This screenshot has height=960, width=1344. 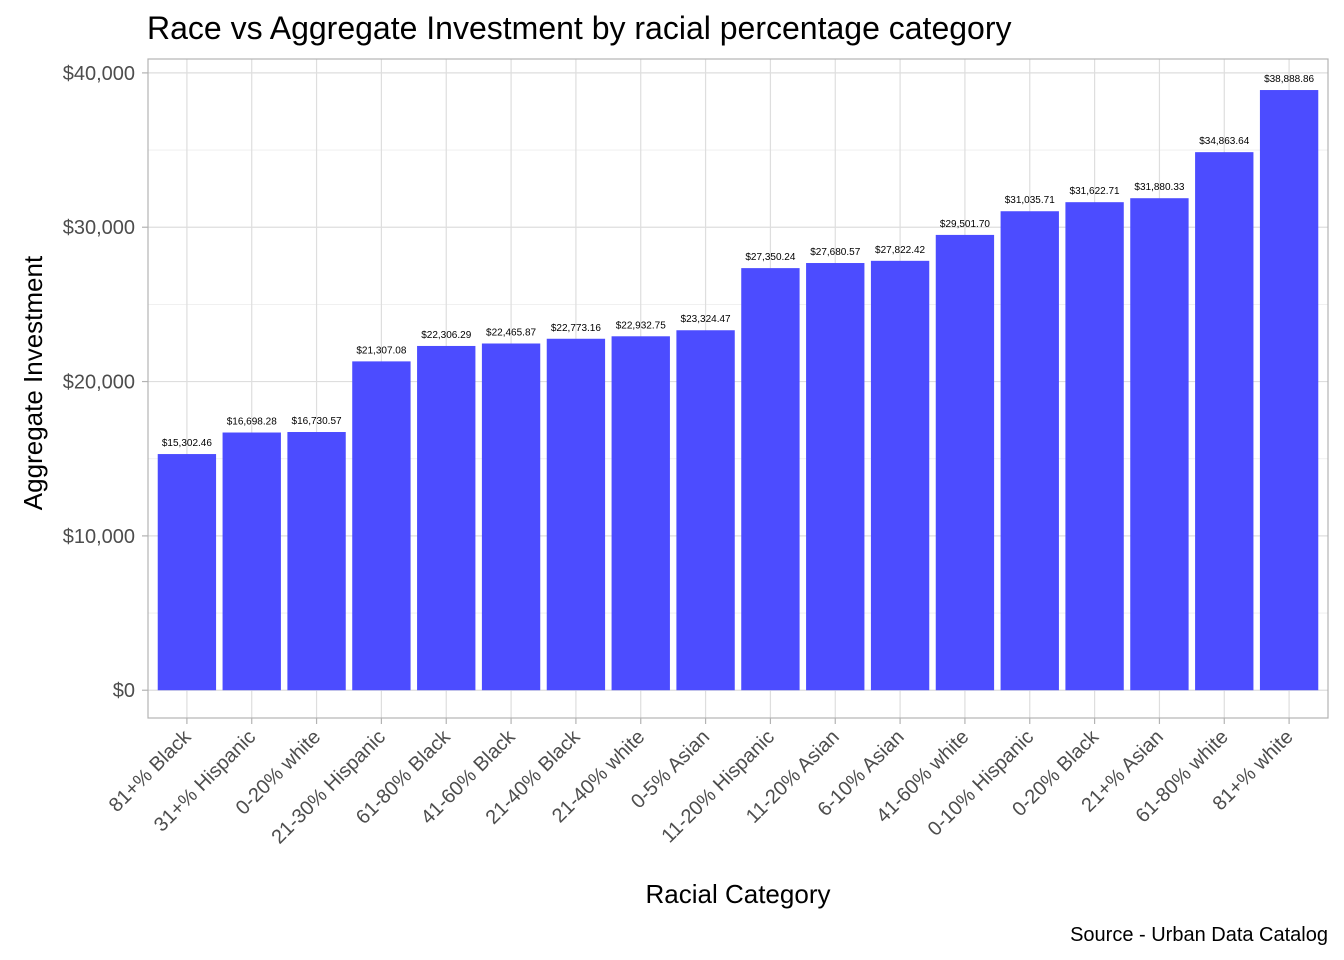 What do you see at coordinates (576, 328) in the screenshot?
I see `bar-value-label: $22,773.16` at bounding box center [576, 328].